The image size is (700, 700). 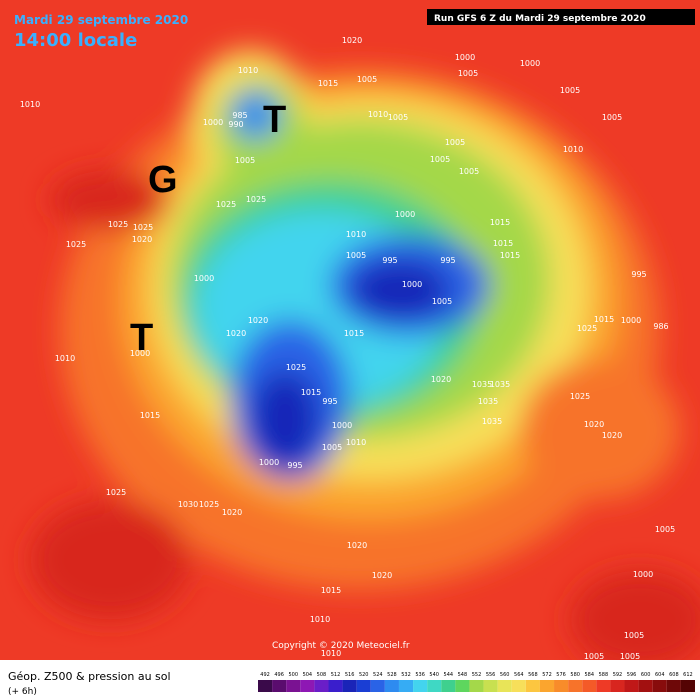 What do you see at coordinates (420, 675) in the screenshot?
I see `scale-label: 536` at bounding box center [420, 675].